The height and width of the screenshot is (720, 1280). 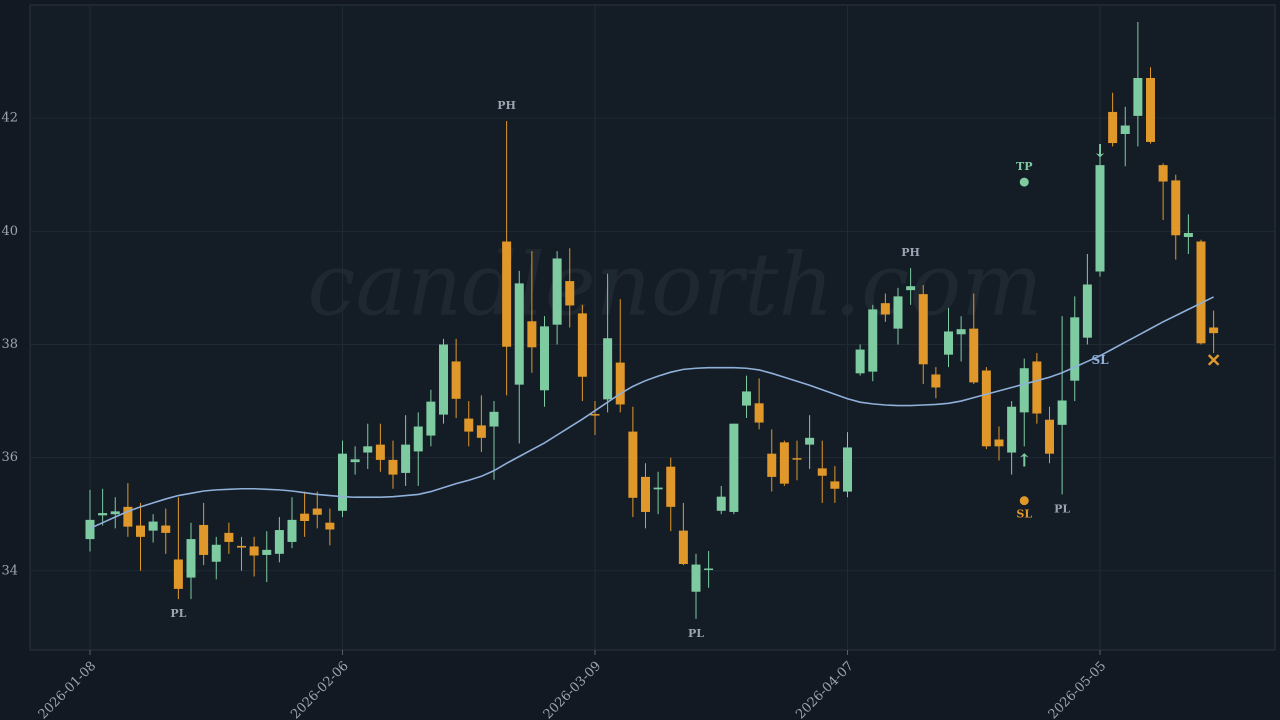 What do you see at coordinates (1024, 514) in the screenshot?
I see `marker-label: SL` at bounding box center [1024, 514].